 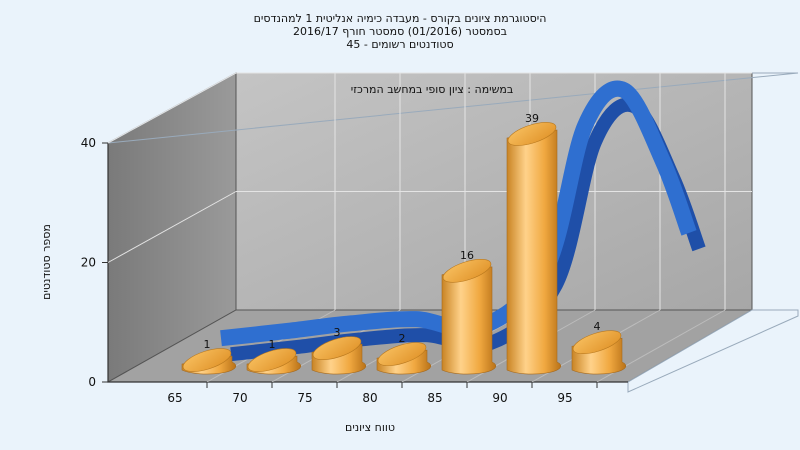 I want to click on x-tick-label: 85, so click(x=434, y=398).